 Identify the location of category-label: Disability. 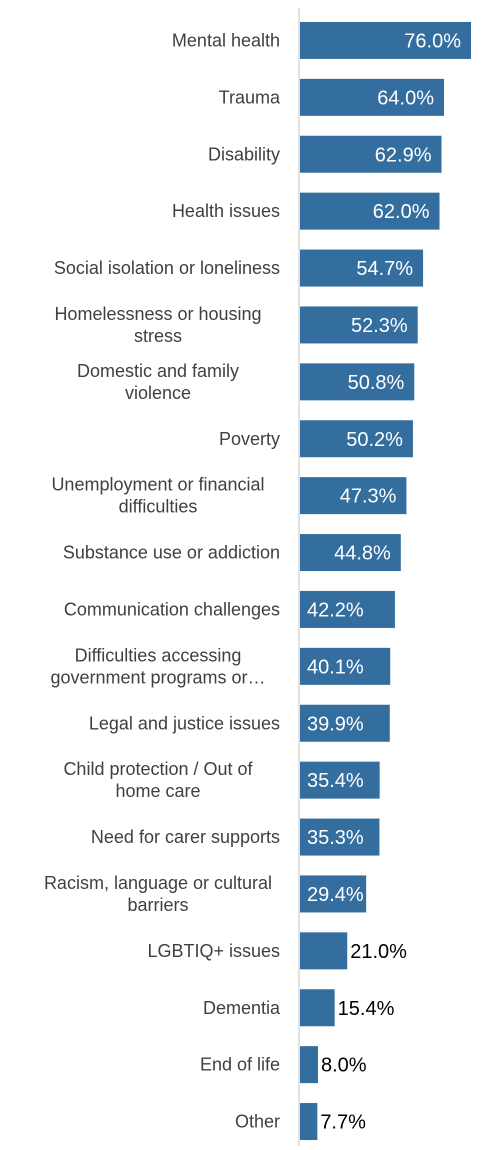
(244, 154).